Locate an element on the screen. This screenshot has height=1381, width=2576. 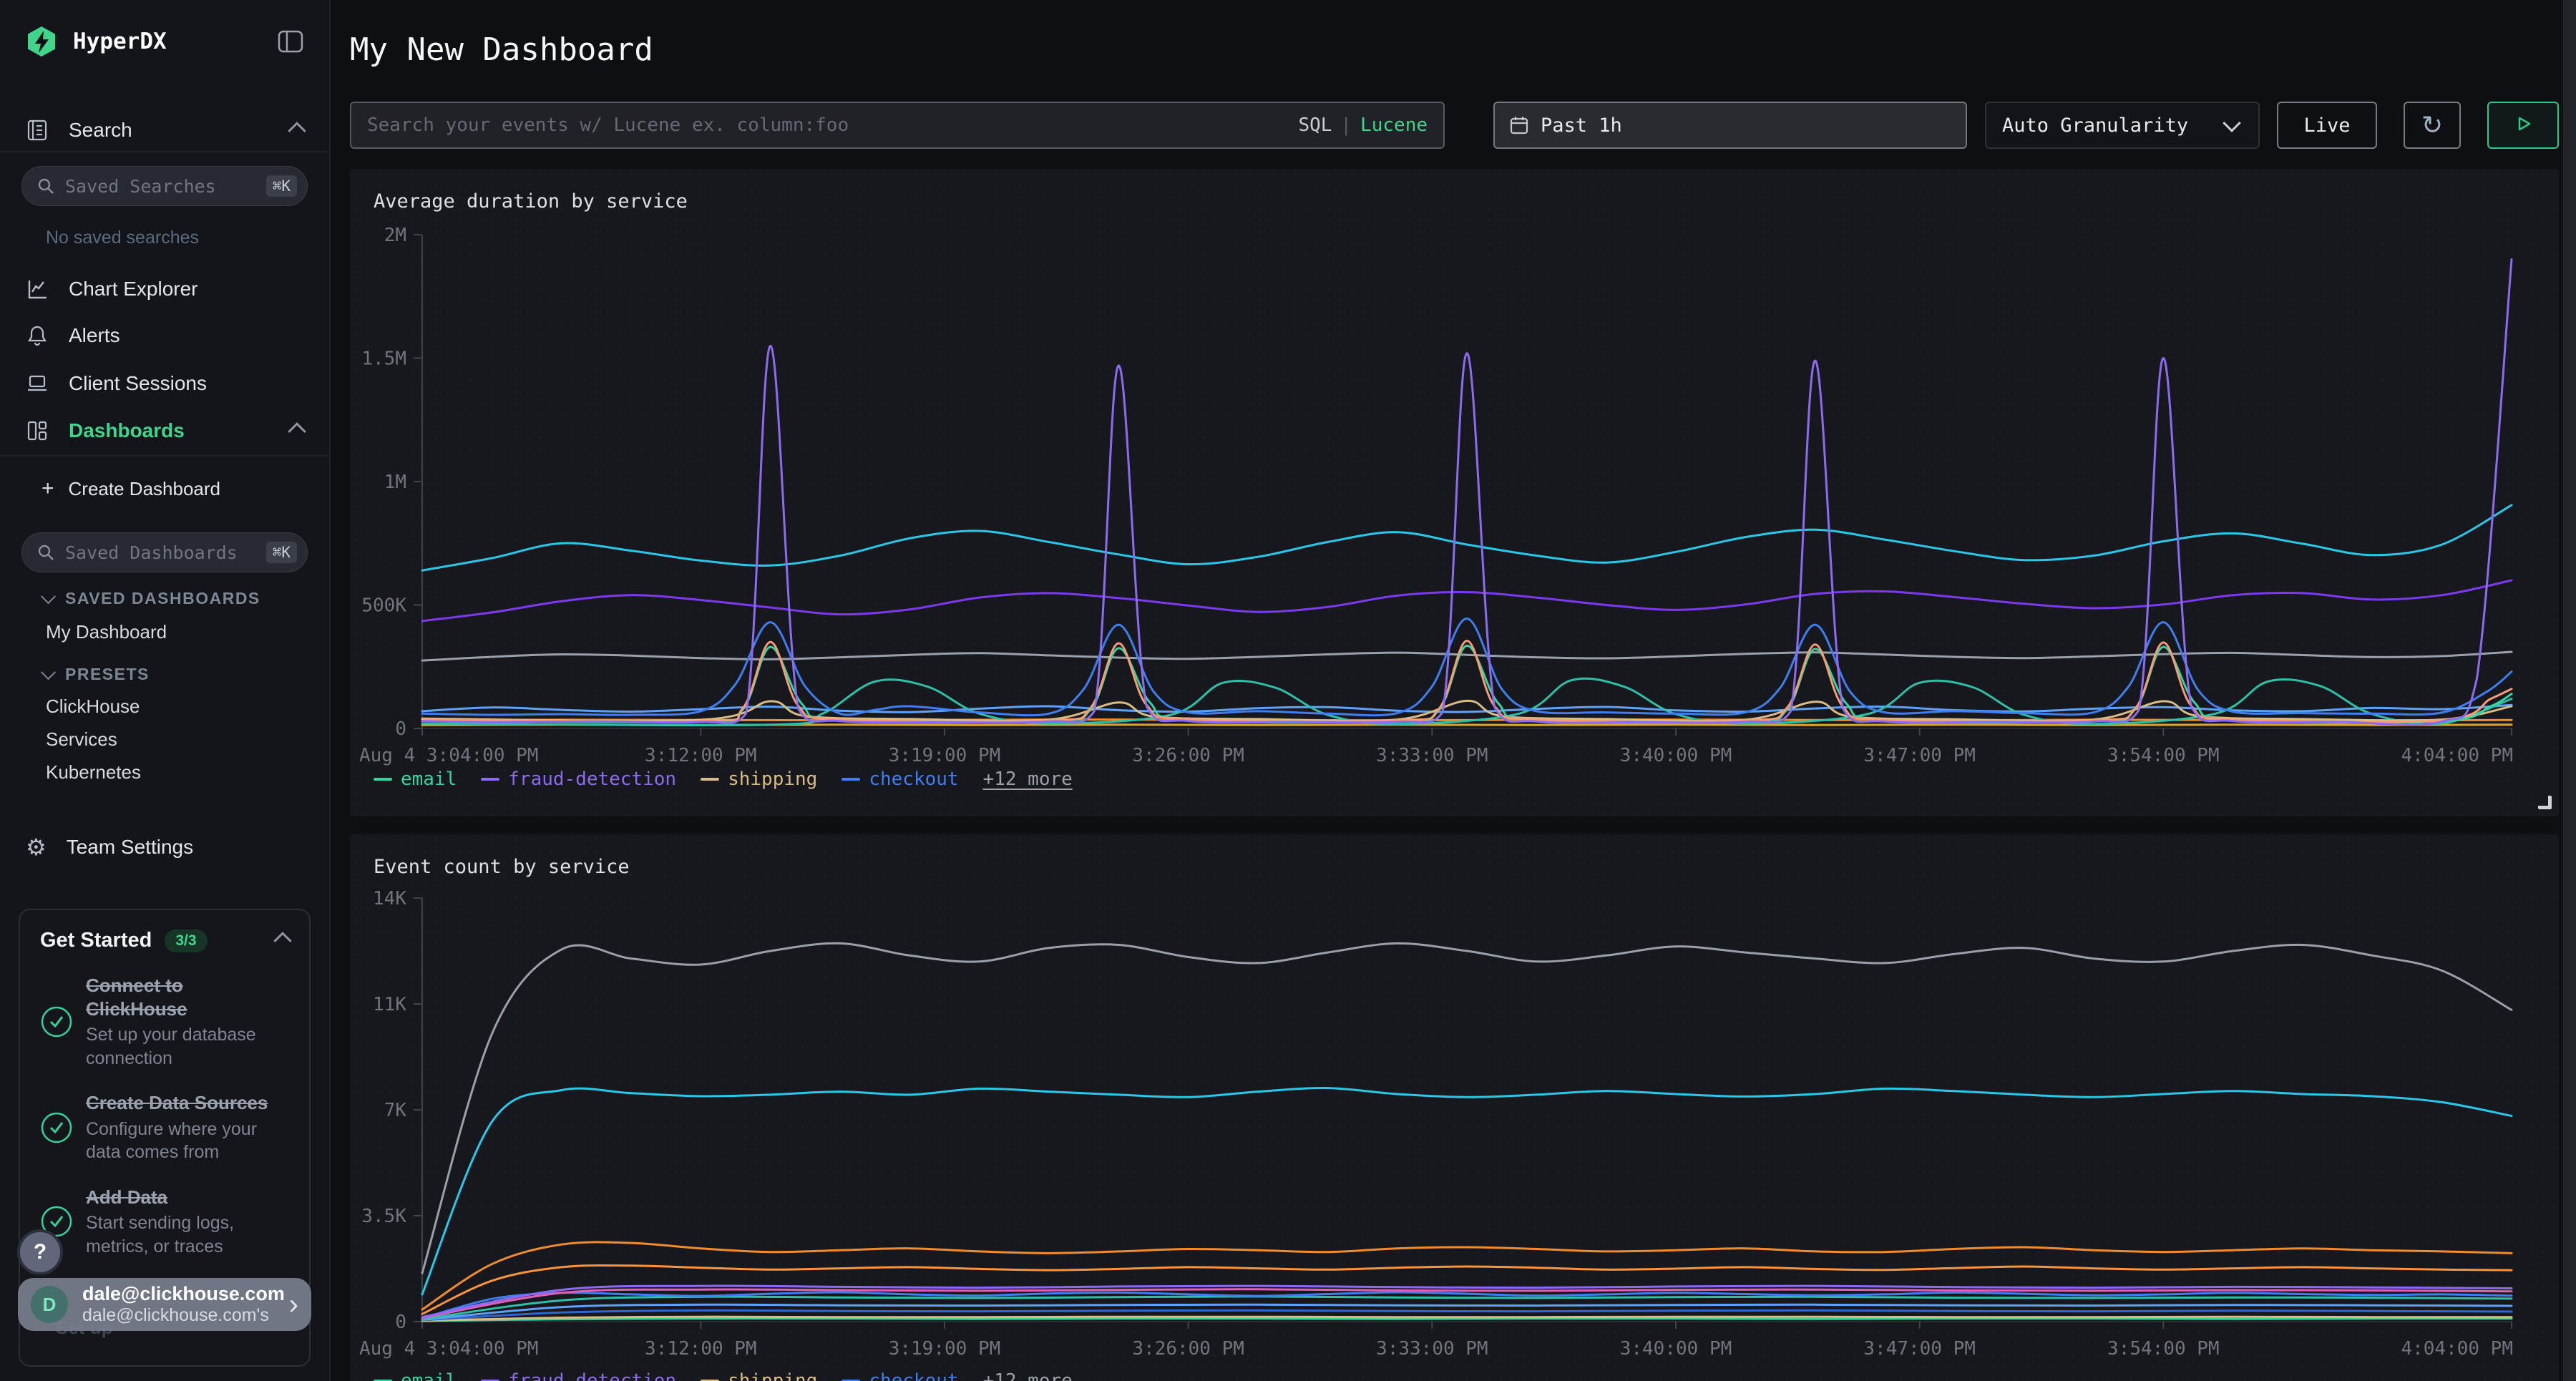
time-range-value: Past 1h is located at coordinates (1581, 125).